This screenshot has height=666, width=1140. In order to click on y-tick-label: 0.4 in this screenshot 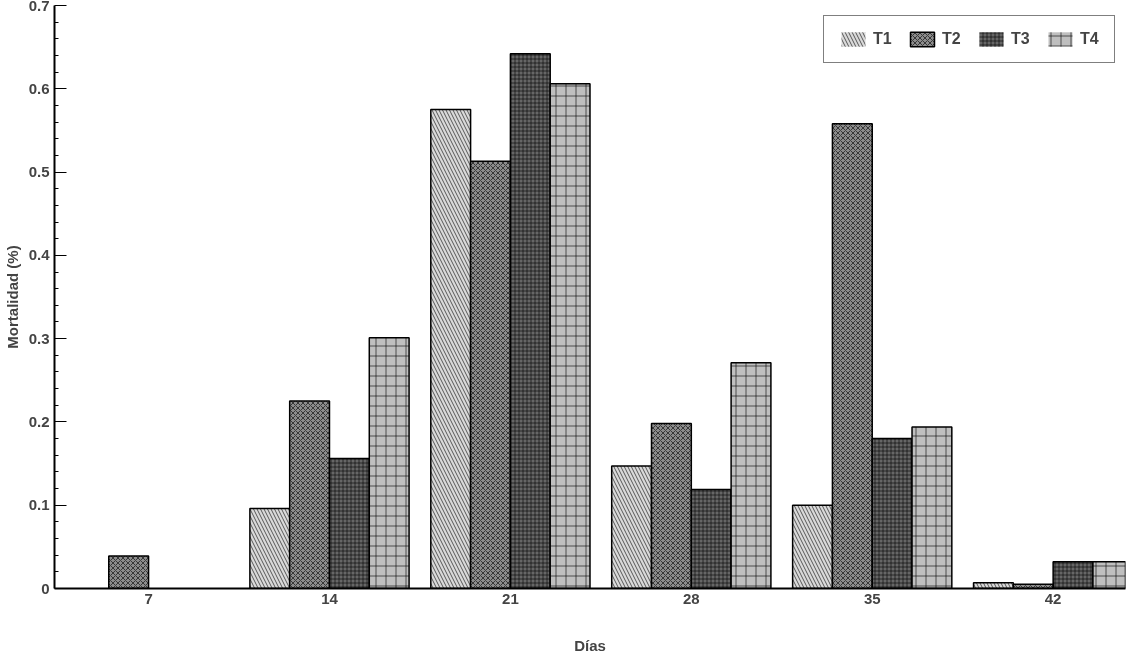, I will do `click(39, 255)`.